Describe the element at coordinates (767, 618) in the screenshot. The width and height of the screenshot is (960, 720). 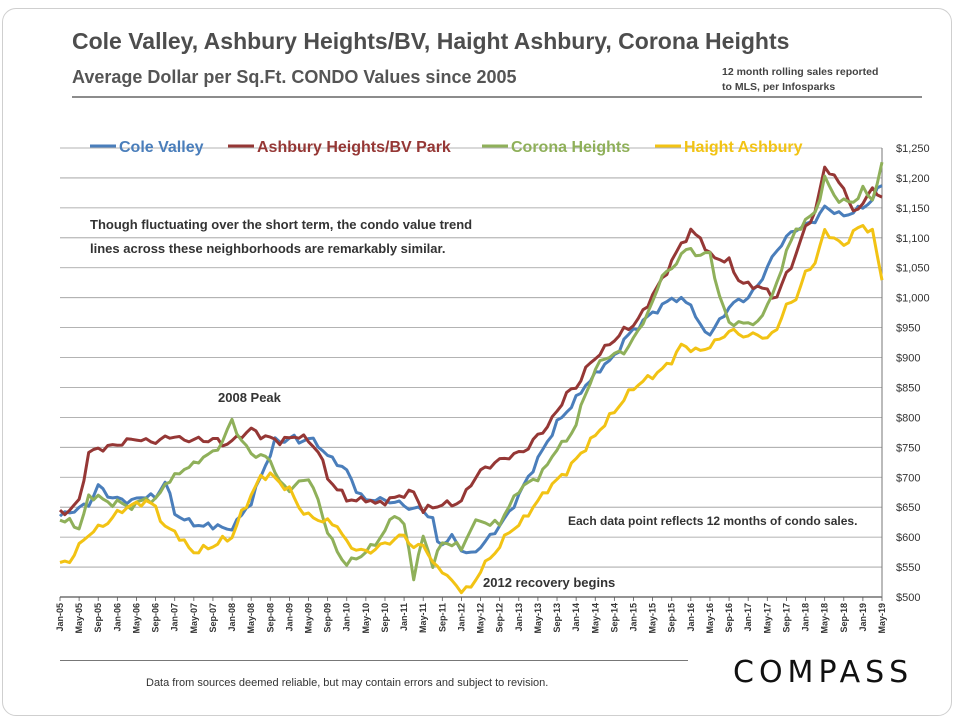
I see `x-tick-label: May-17` at that location.